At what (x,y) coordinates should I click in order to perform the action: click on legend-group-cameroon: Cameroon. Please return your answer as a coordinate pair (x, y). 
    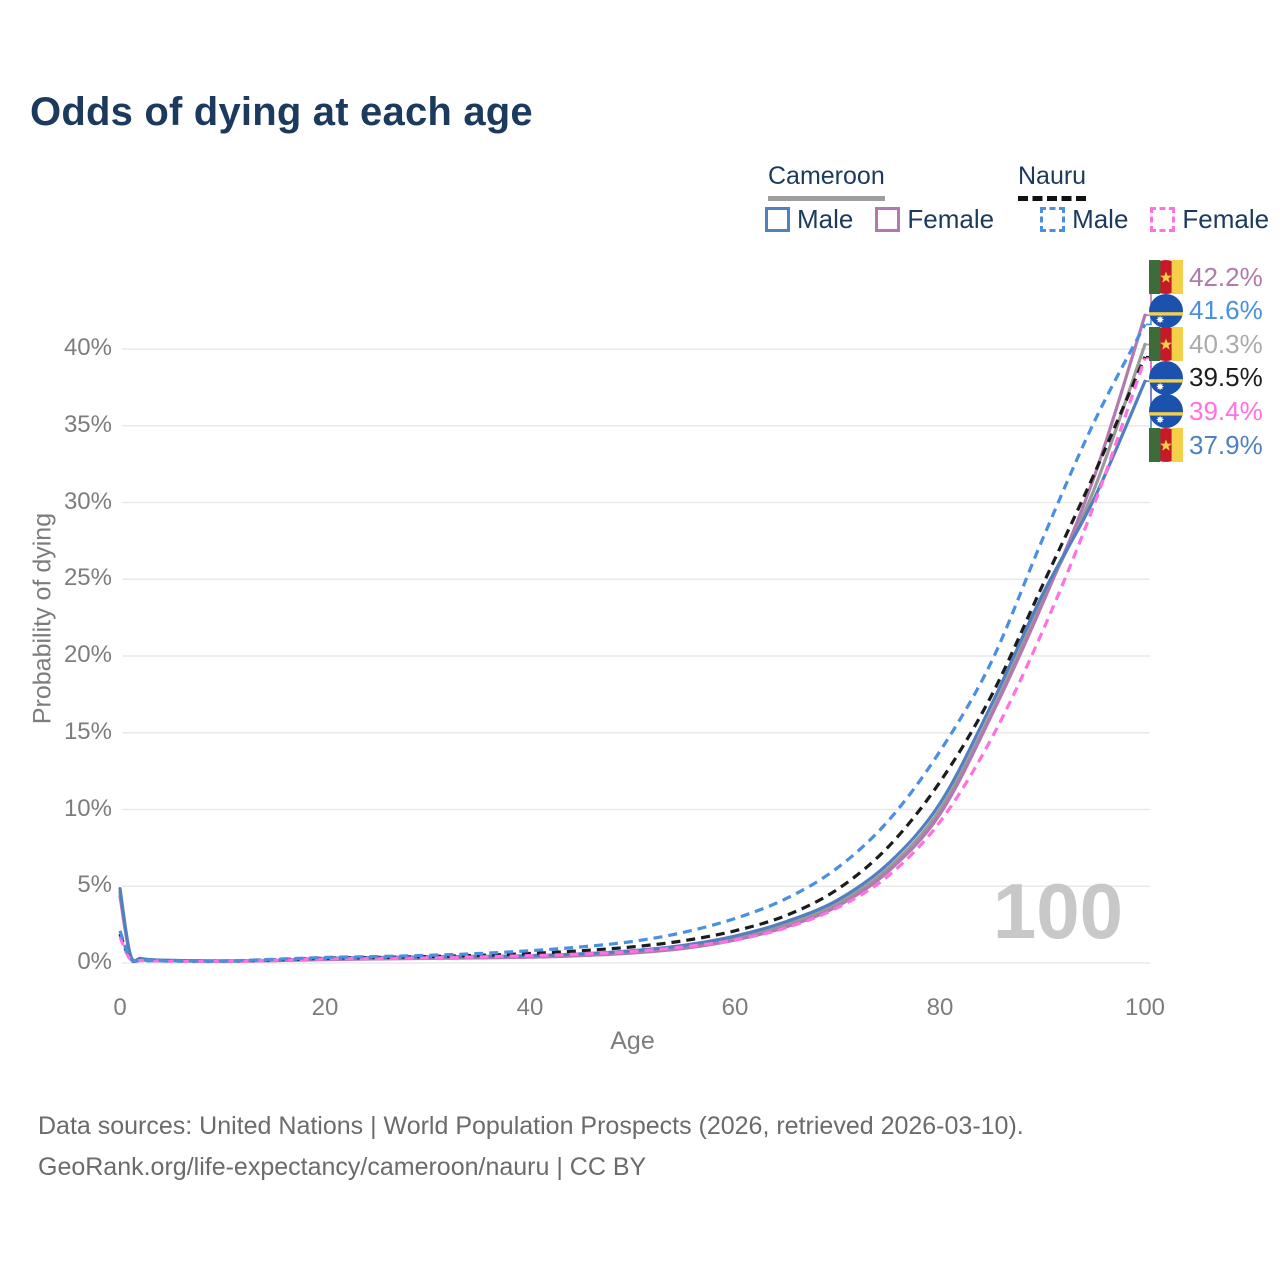
    Looking at the image, I should click on (826, 181).